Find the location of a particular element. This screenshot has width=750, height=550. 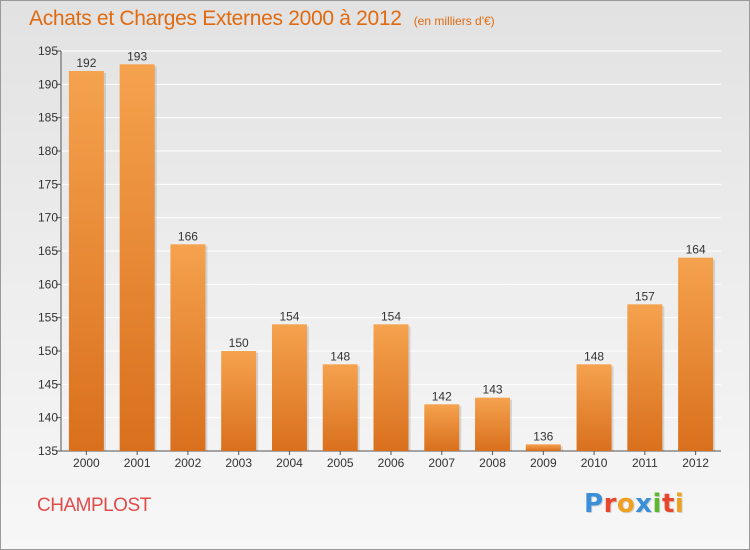

y-tick-label: 170 is located at coordinates (48, 218).